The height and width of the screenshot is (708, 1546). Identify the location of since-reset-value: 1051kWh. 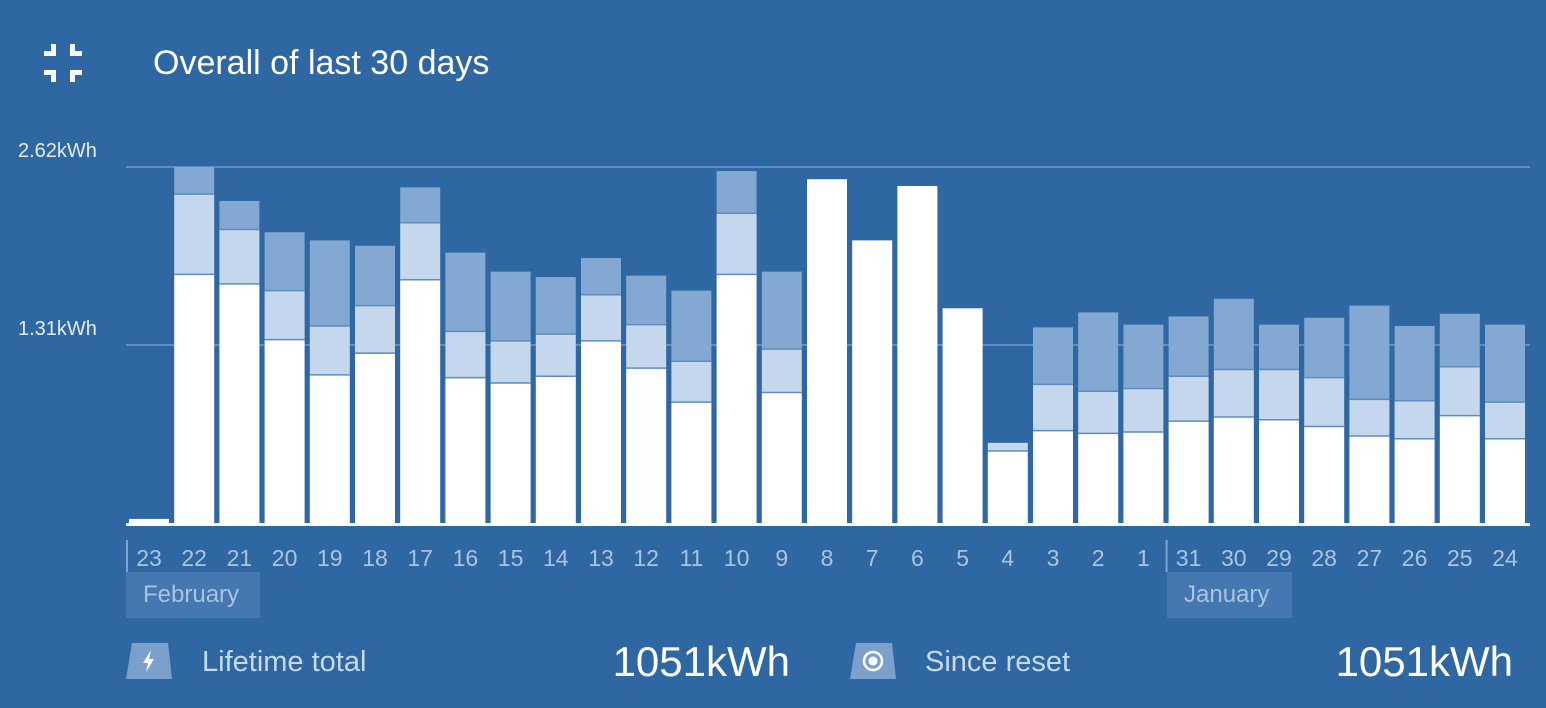
(1424, 661).